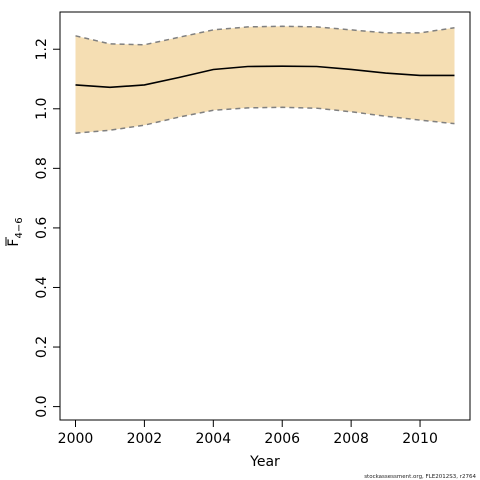 This screenshot has height=480, width=480. Describe the element at coordinates (282, 439) in the screenshot. I see `x-tick-label: 2006` at that location.